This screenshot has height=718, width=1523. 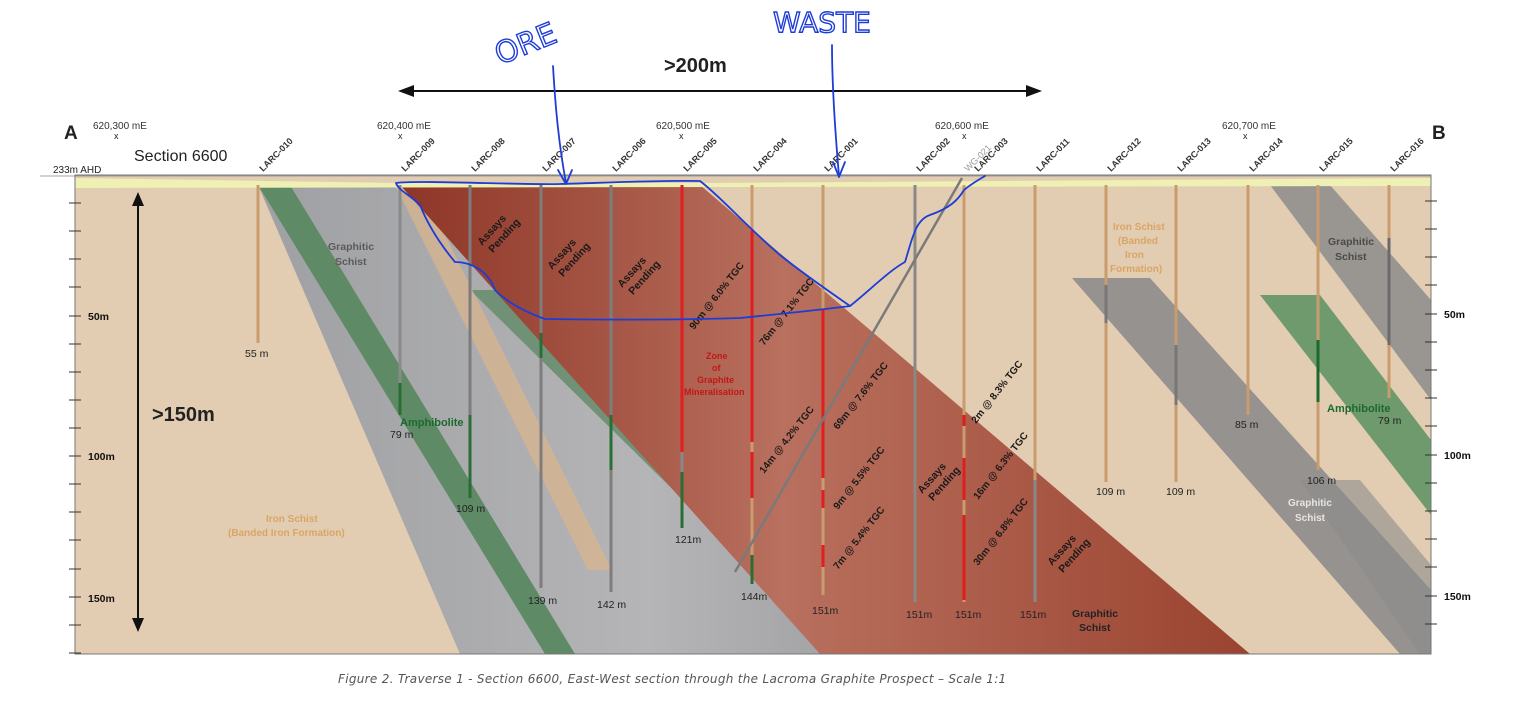 I want to click on iron-schist-lens, so click(x=503, y=377).